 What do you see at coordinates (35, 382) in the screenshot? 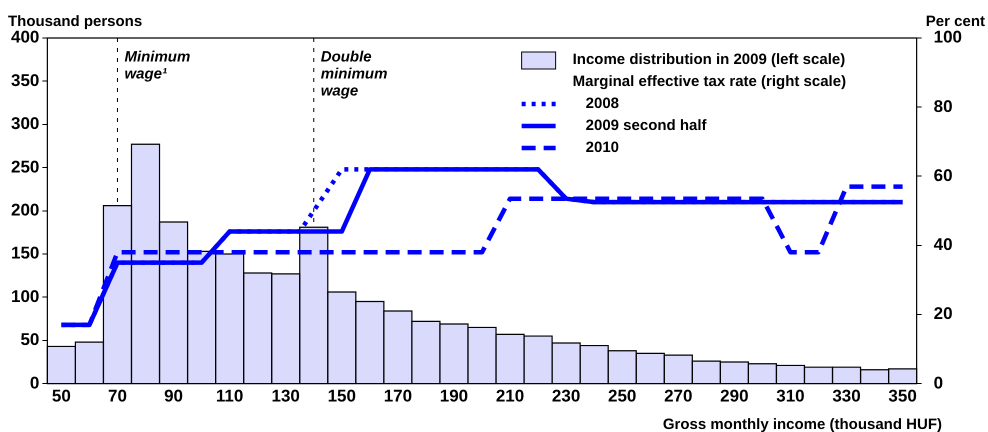
I see `y-tick-label: 0` at bounding box center [35, 382].